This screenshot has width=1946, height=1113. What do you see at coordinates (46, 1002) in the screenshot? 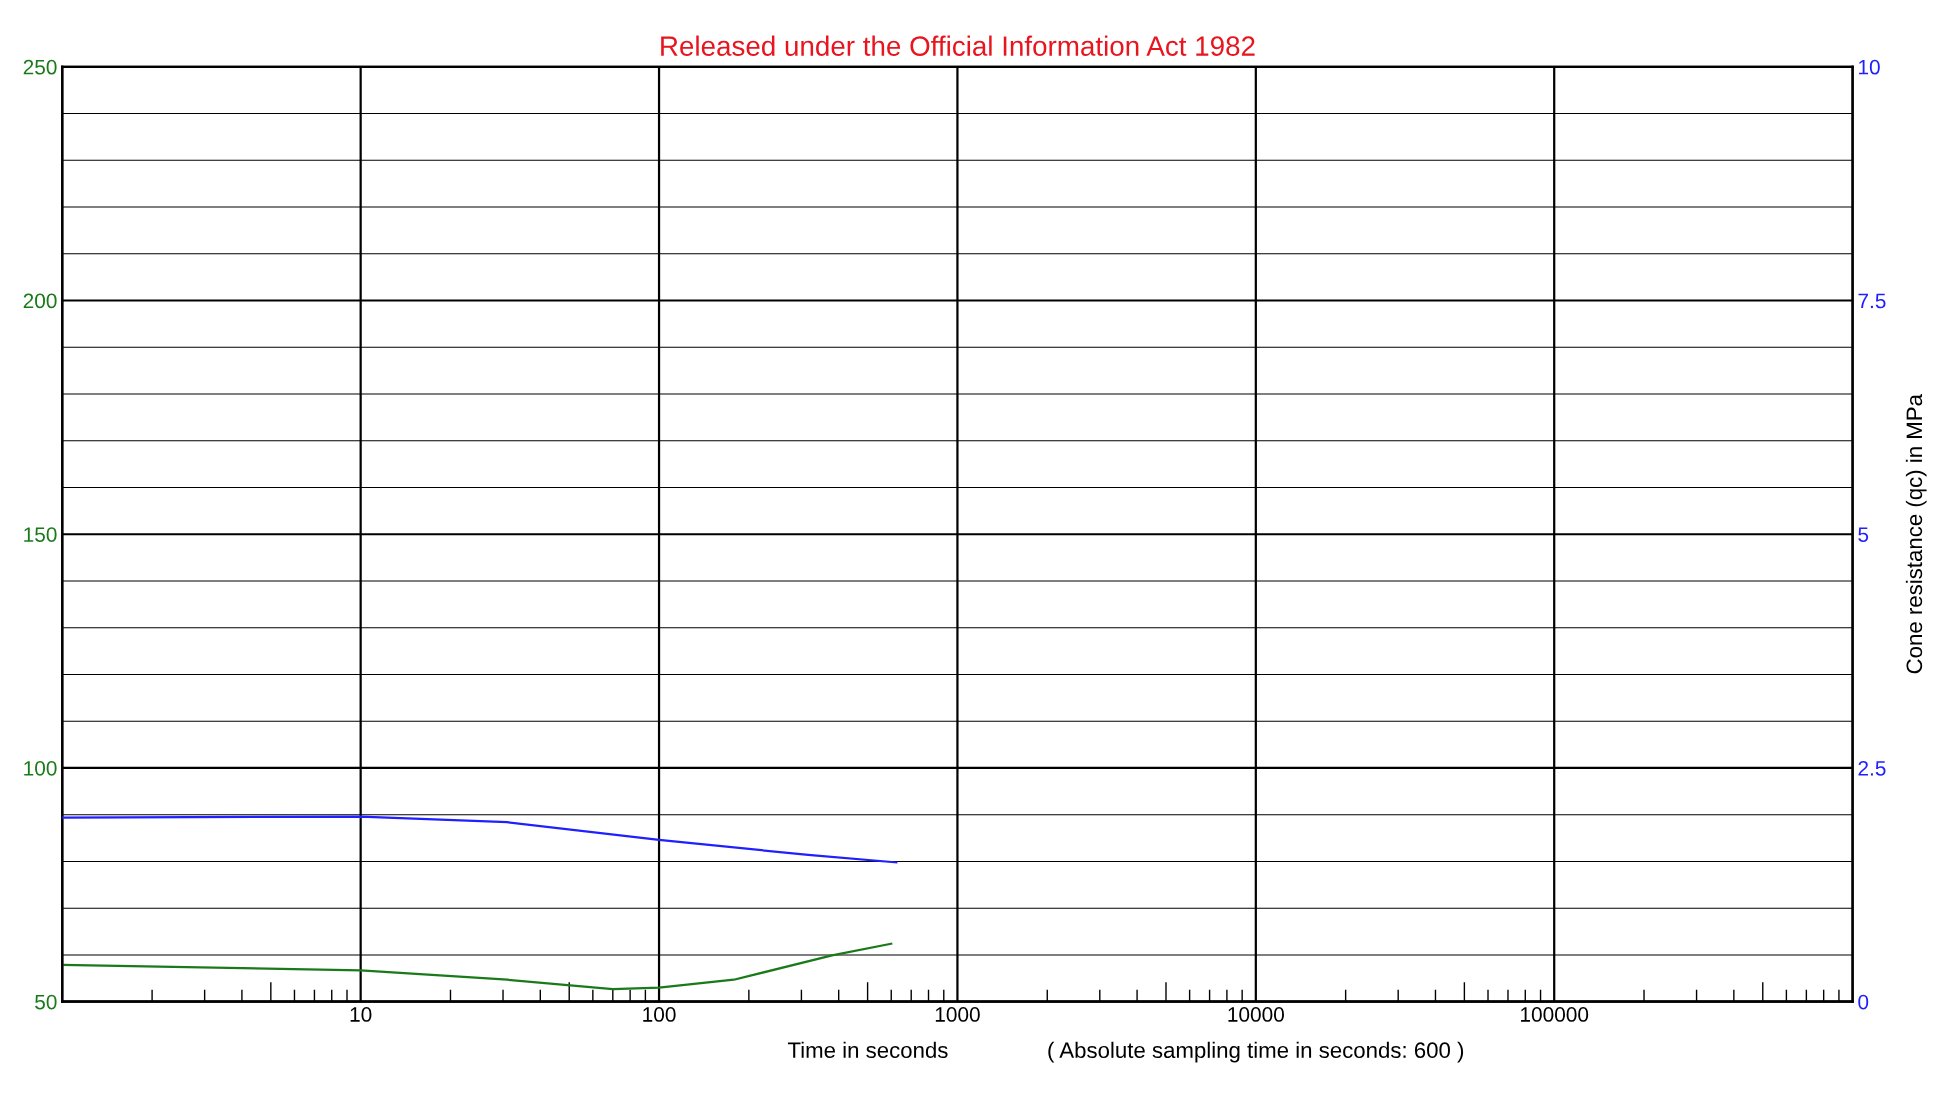
I see `y-tick-label: 50` at bounding box center [46, 1002].